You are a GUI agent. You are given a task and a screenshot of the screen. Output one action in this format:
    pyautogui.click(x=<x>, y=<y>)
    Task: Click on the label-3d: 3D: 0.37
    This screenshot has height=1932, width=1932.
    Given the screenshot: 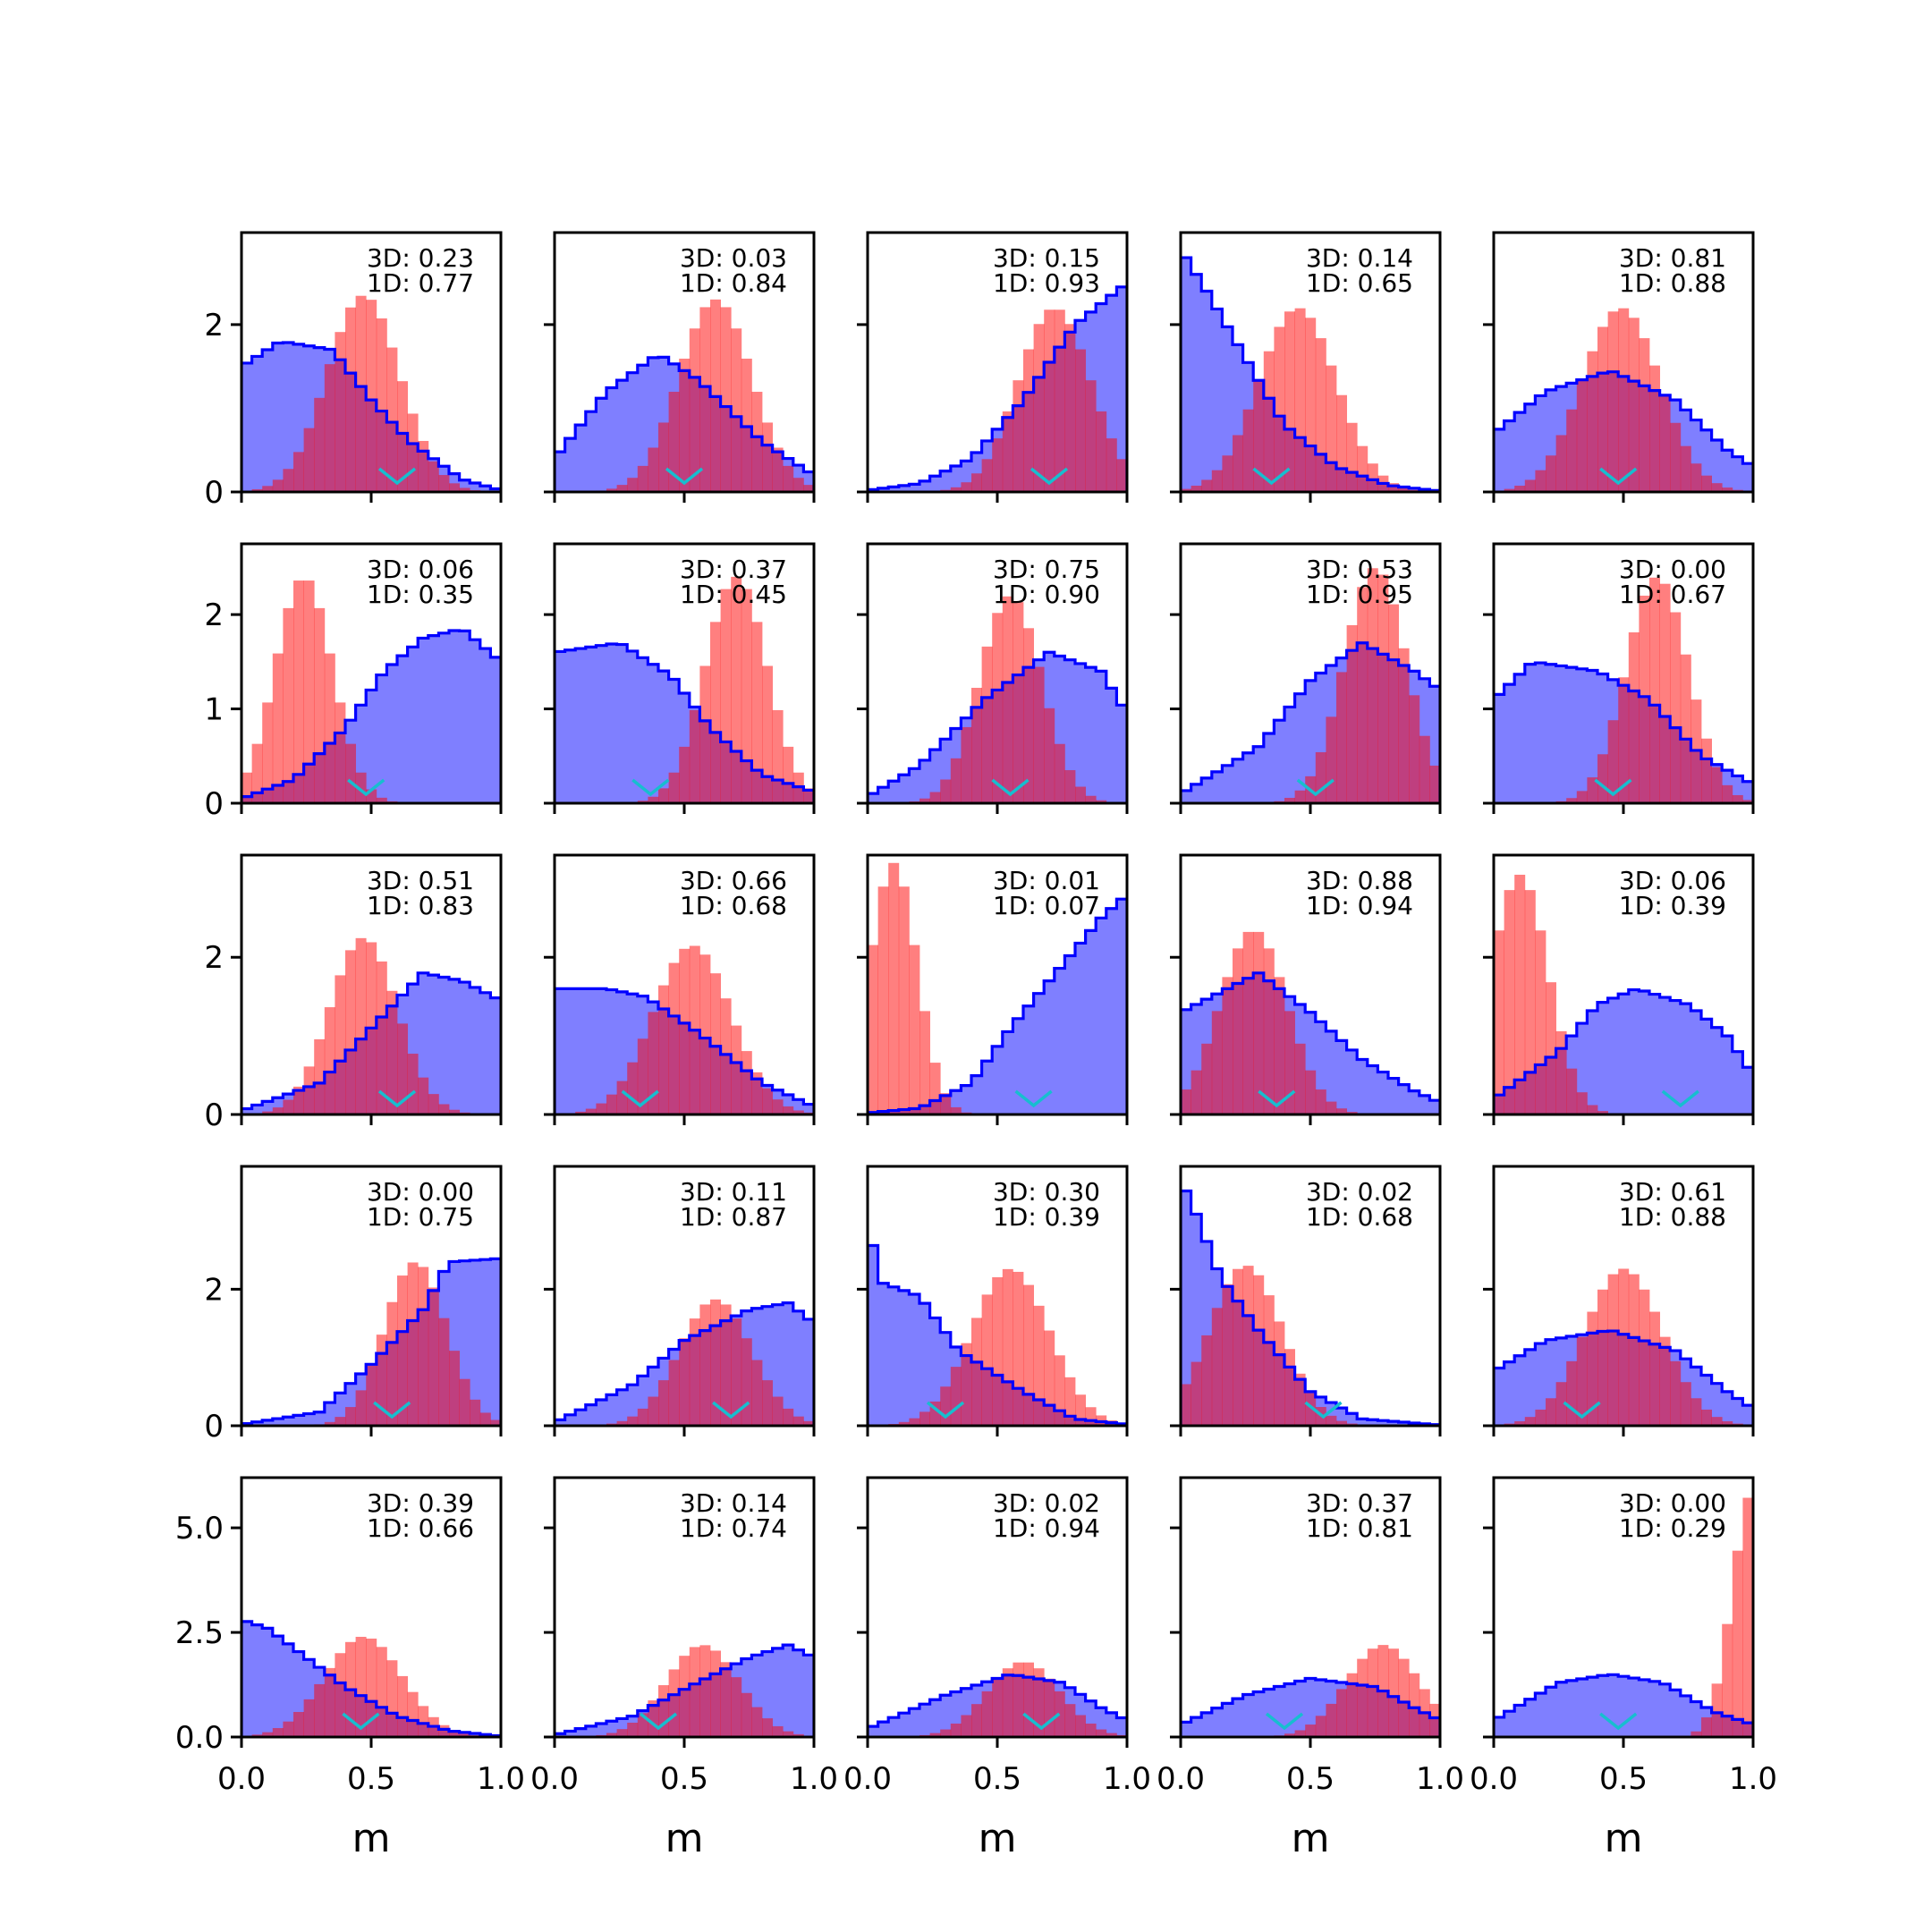 What is the action you would take?
    pyautogui.click(x=1359, y=1503)
    